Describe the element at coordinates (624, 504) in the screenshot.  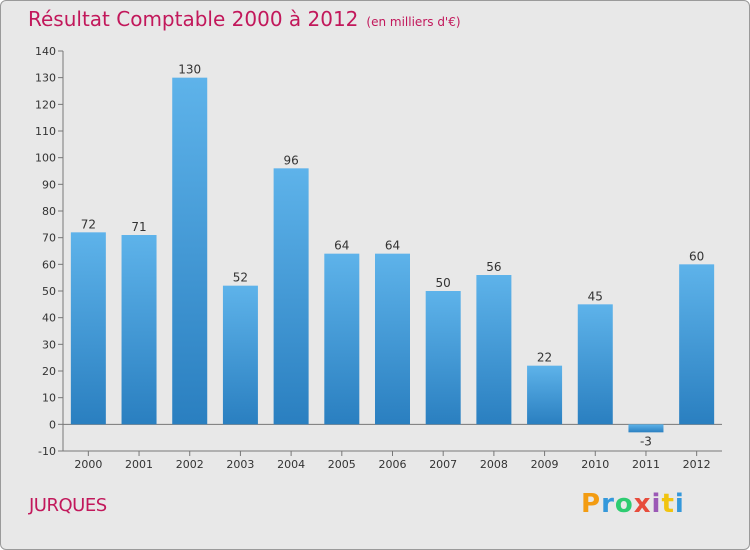
I see `logo-letter: o` at that location.